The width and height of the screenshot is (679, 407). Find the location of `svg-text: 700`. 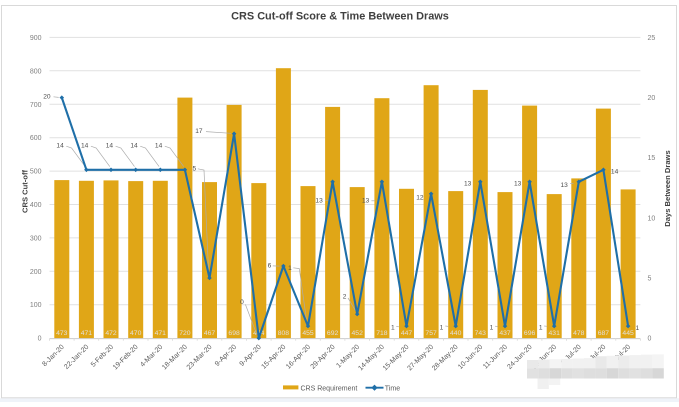

svg-text: 700 is located at coordinates (36, 105).